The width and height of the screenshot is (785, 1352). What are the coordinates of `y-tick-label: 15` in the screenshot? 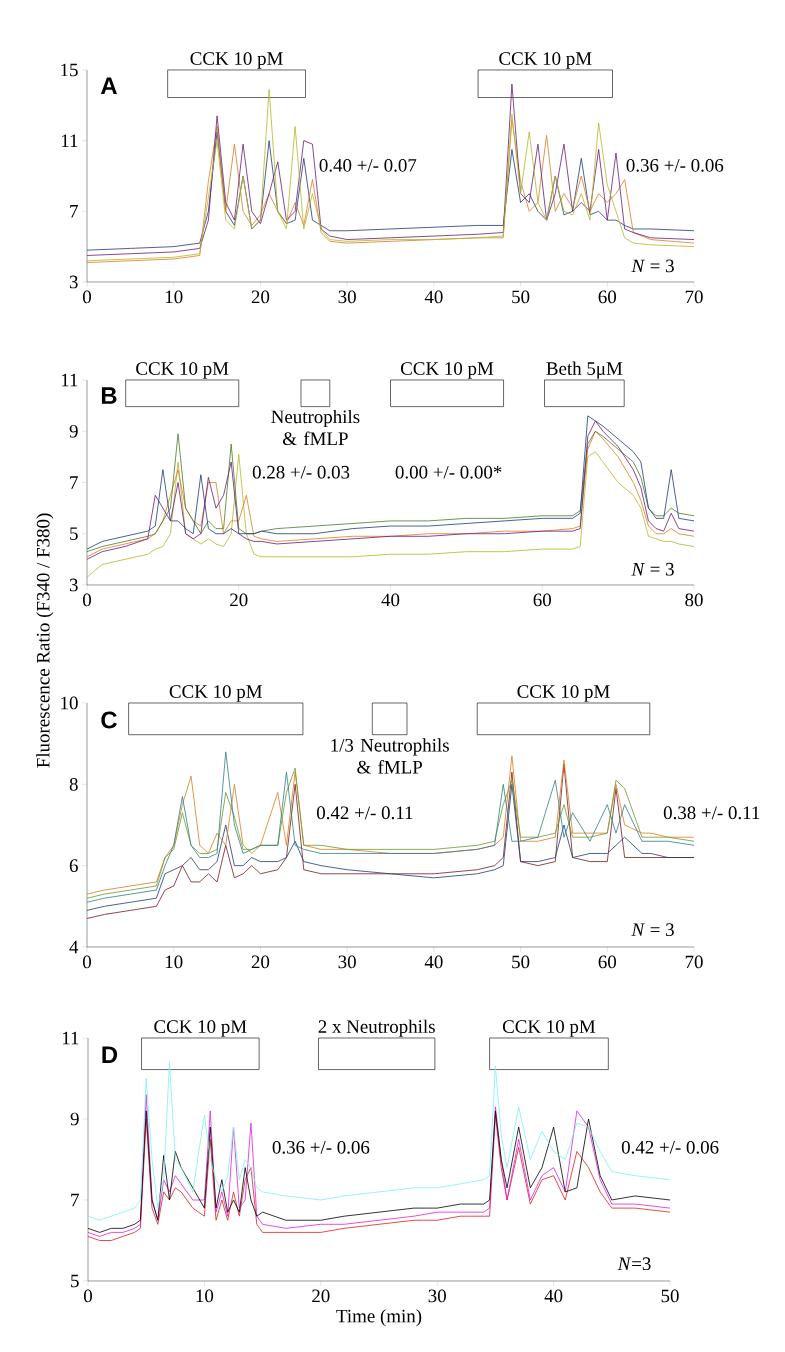 It's located at (69, 70).